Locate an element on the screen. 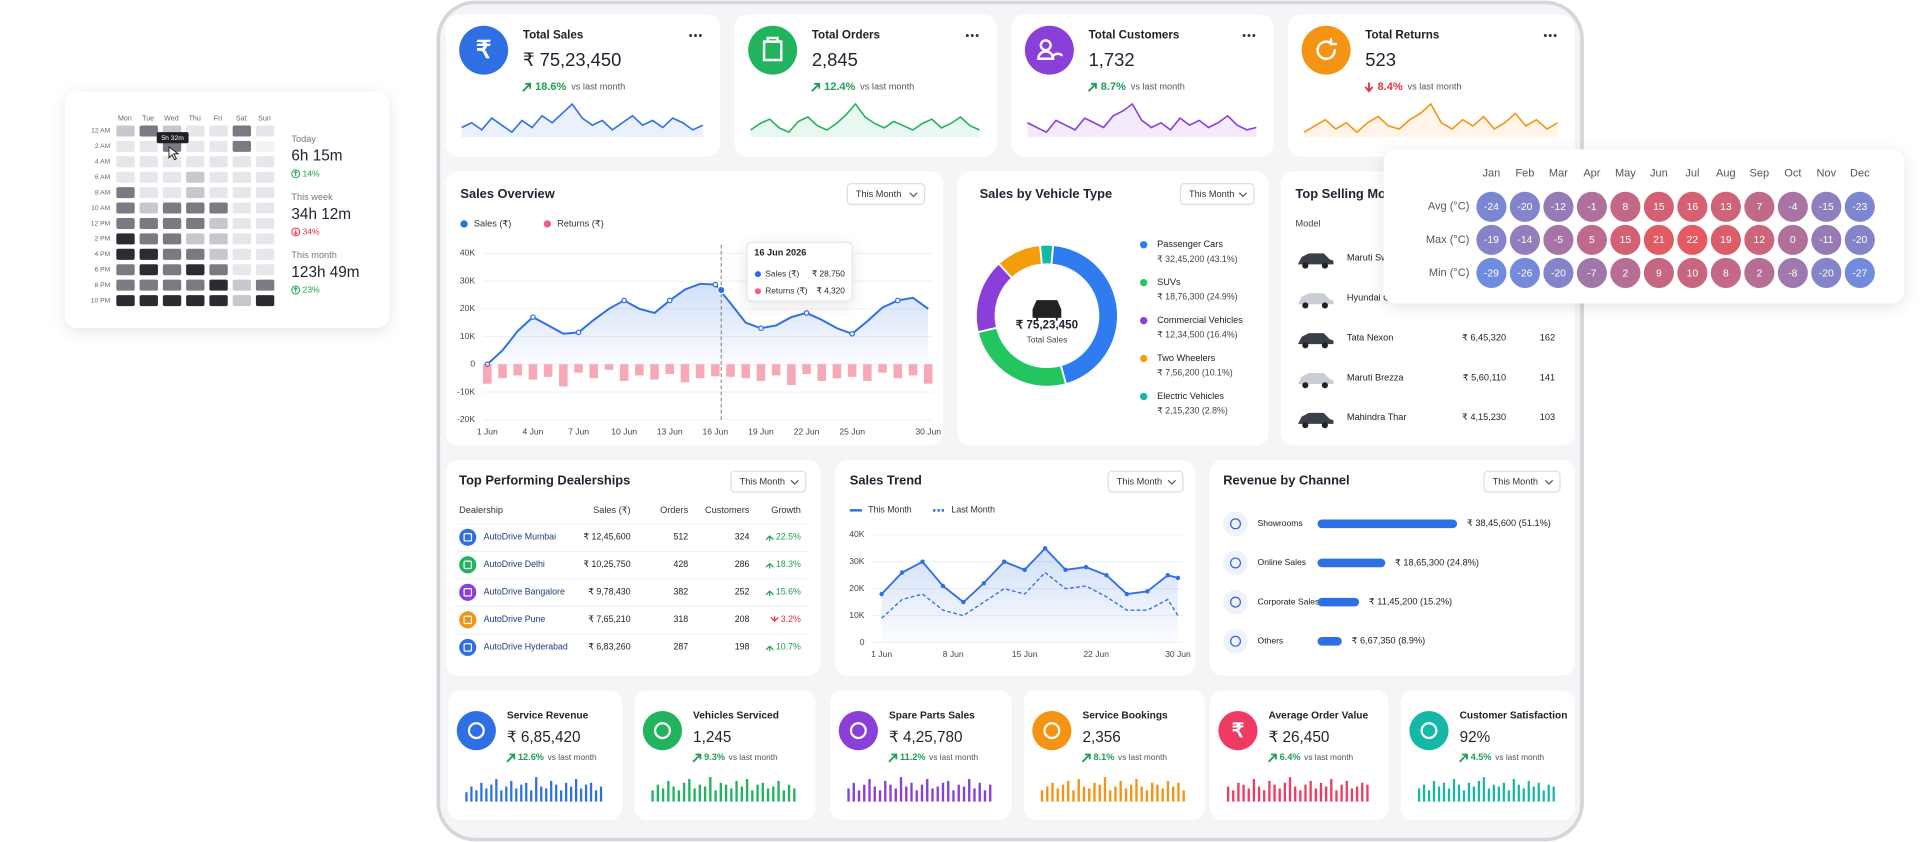 This screenshot has height=842, width=1920. model-sales: ₹ 5,60,110 is located at coordinates (1484, 377).